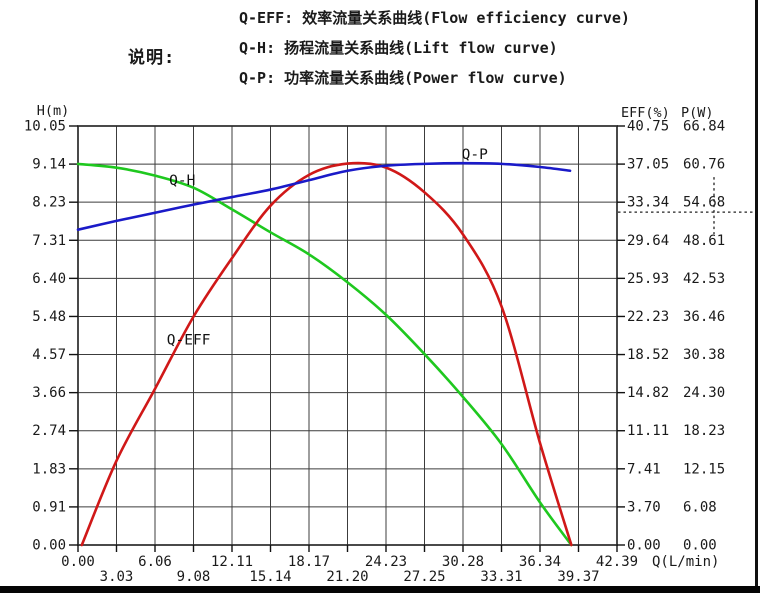 This screenshot has width=760, height=593. Describe the element at coordinates (704, 317) in the screenshot. I see `p-axis-tick-label: 36.46` at that location.